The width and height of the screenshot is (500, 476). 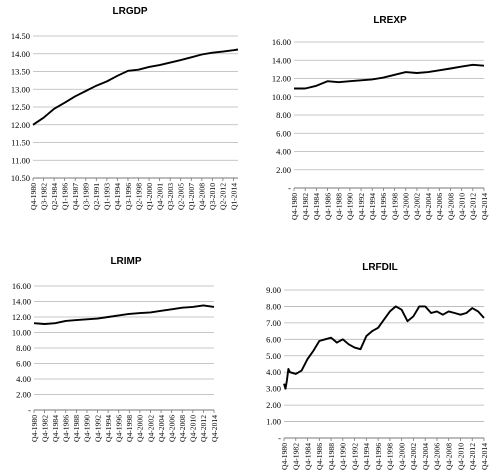 I want to click on y-tick-label: 11.00, so click(x=20, y=160).